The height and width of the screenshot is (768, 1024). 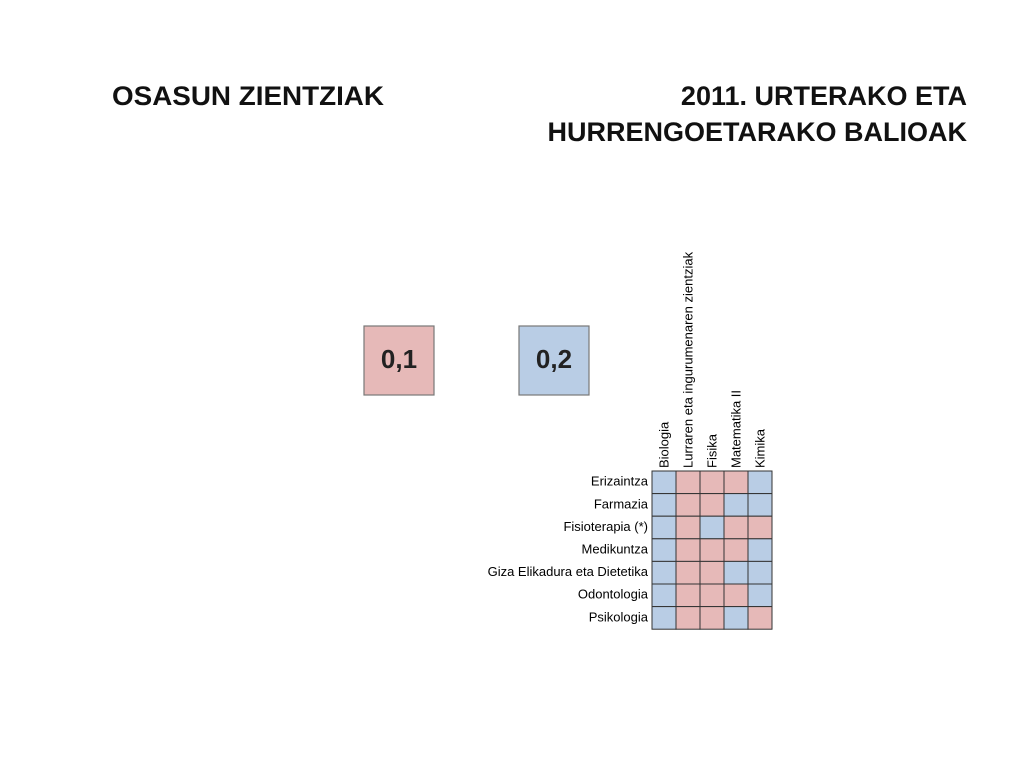 I want to click on row-label: Odontologia, so click(x=613, y=594).